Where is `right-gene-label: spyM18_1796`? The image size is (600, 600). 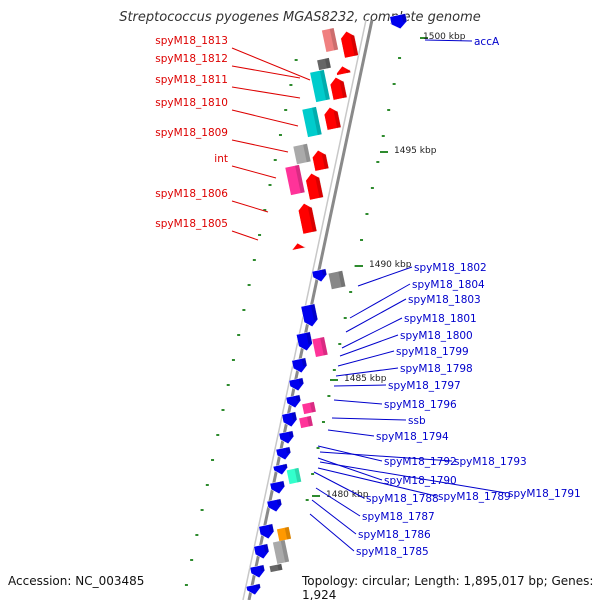
right-gene-label: spyM18_1796 is located at coordinates (420, 405).